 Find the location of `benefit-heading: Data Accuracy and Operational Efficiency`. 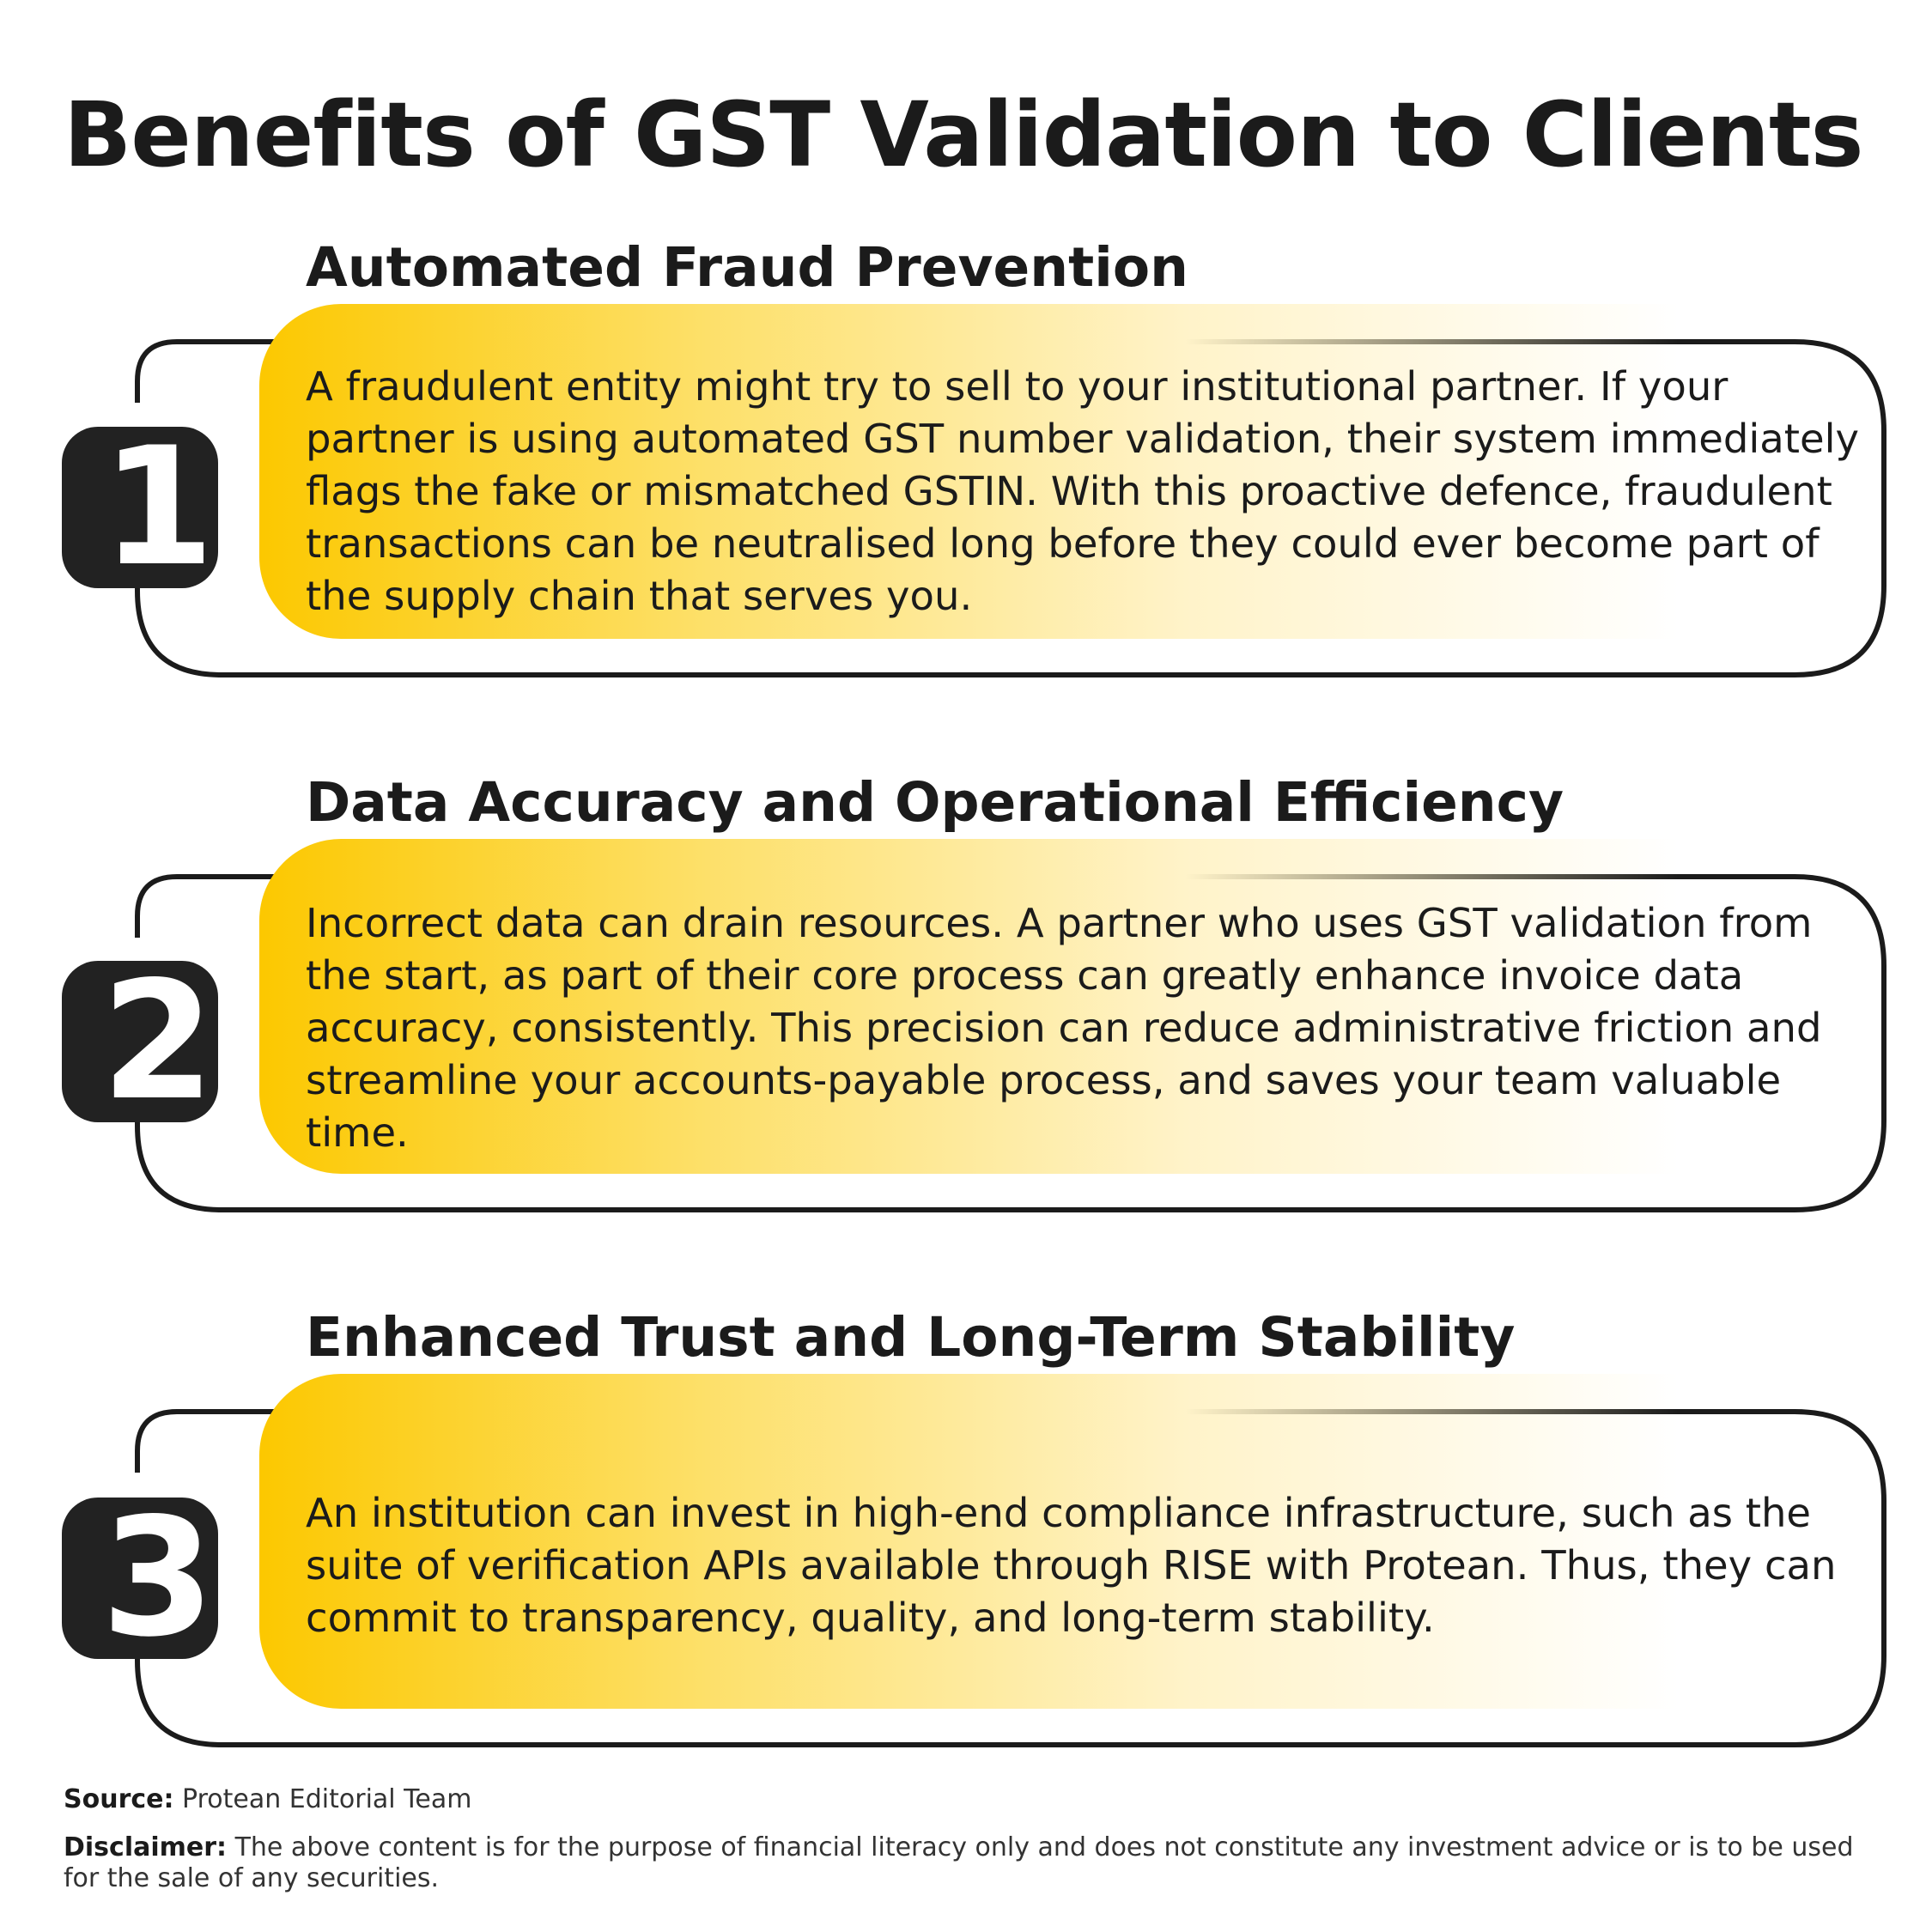

benefit-heading: Data Accuracy and Operational Efficiency is located at coordinates (935, 802).